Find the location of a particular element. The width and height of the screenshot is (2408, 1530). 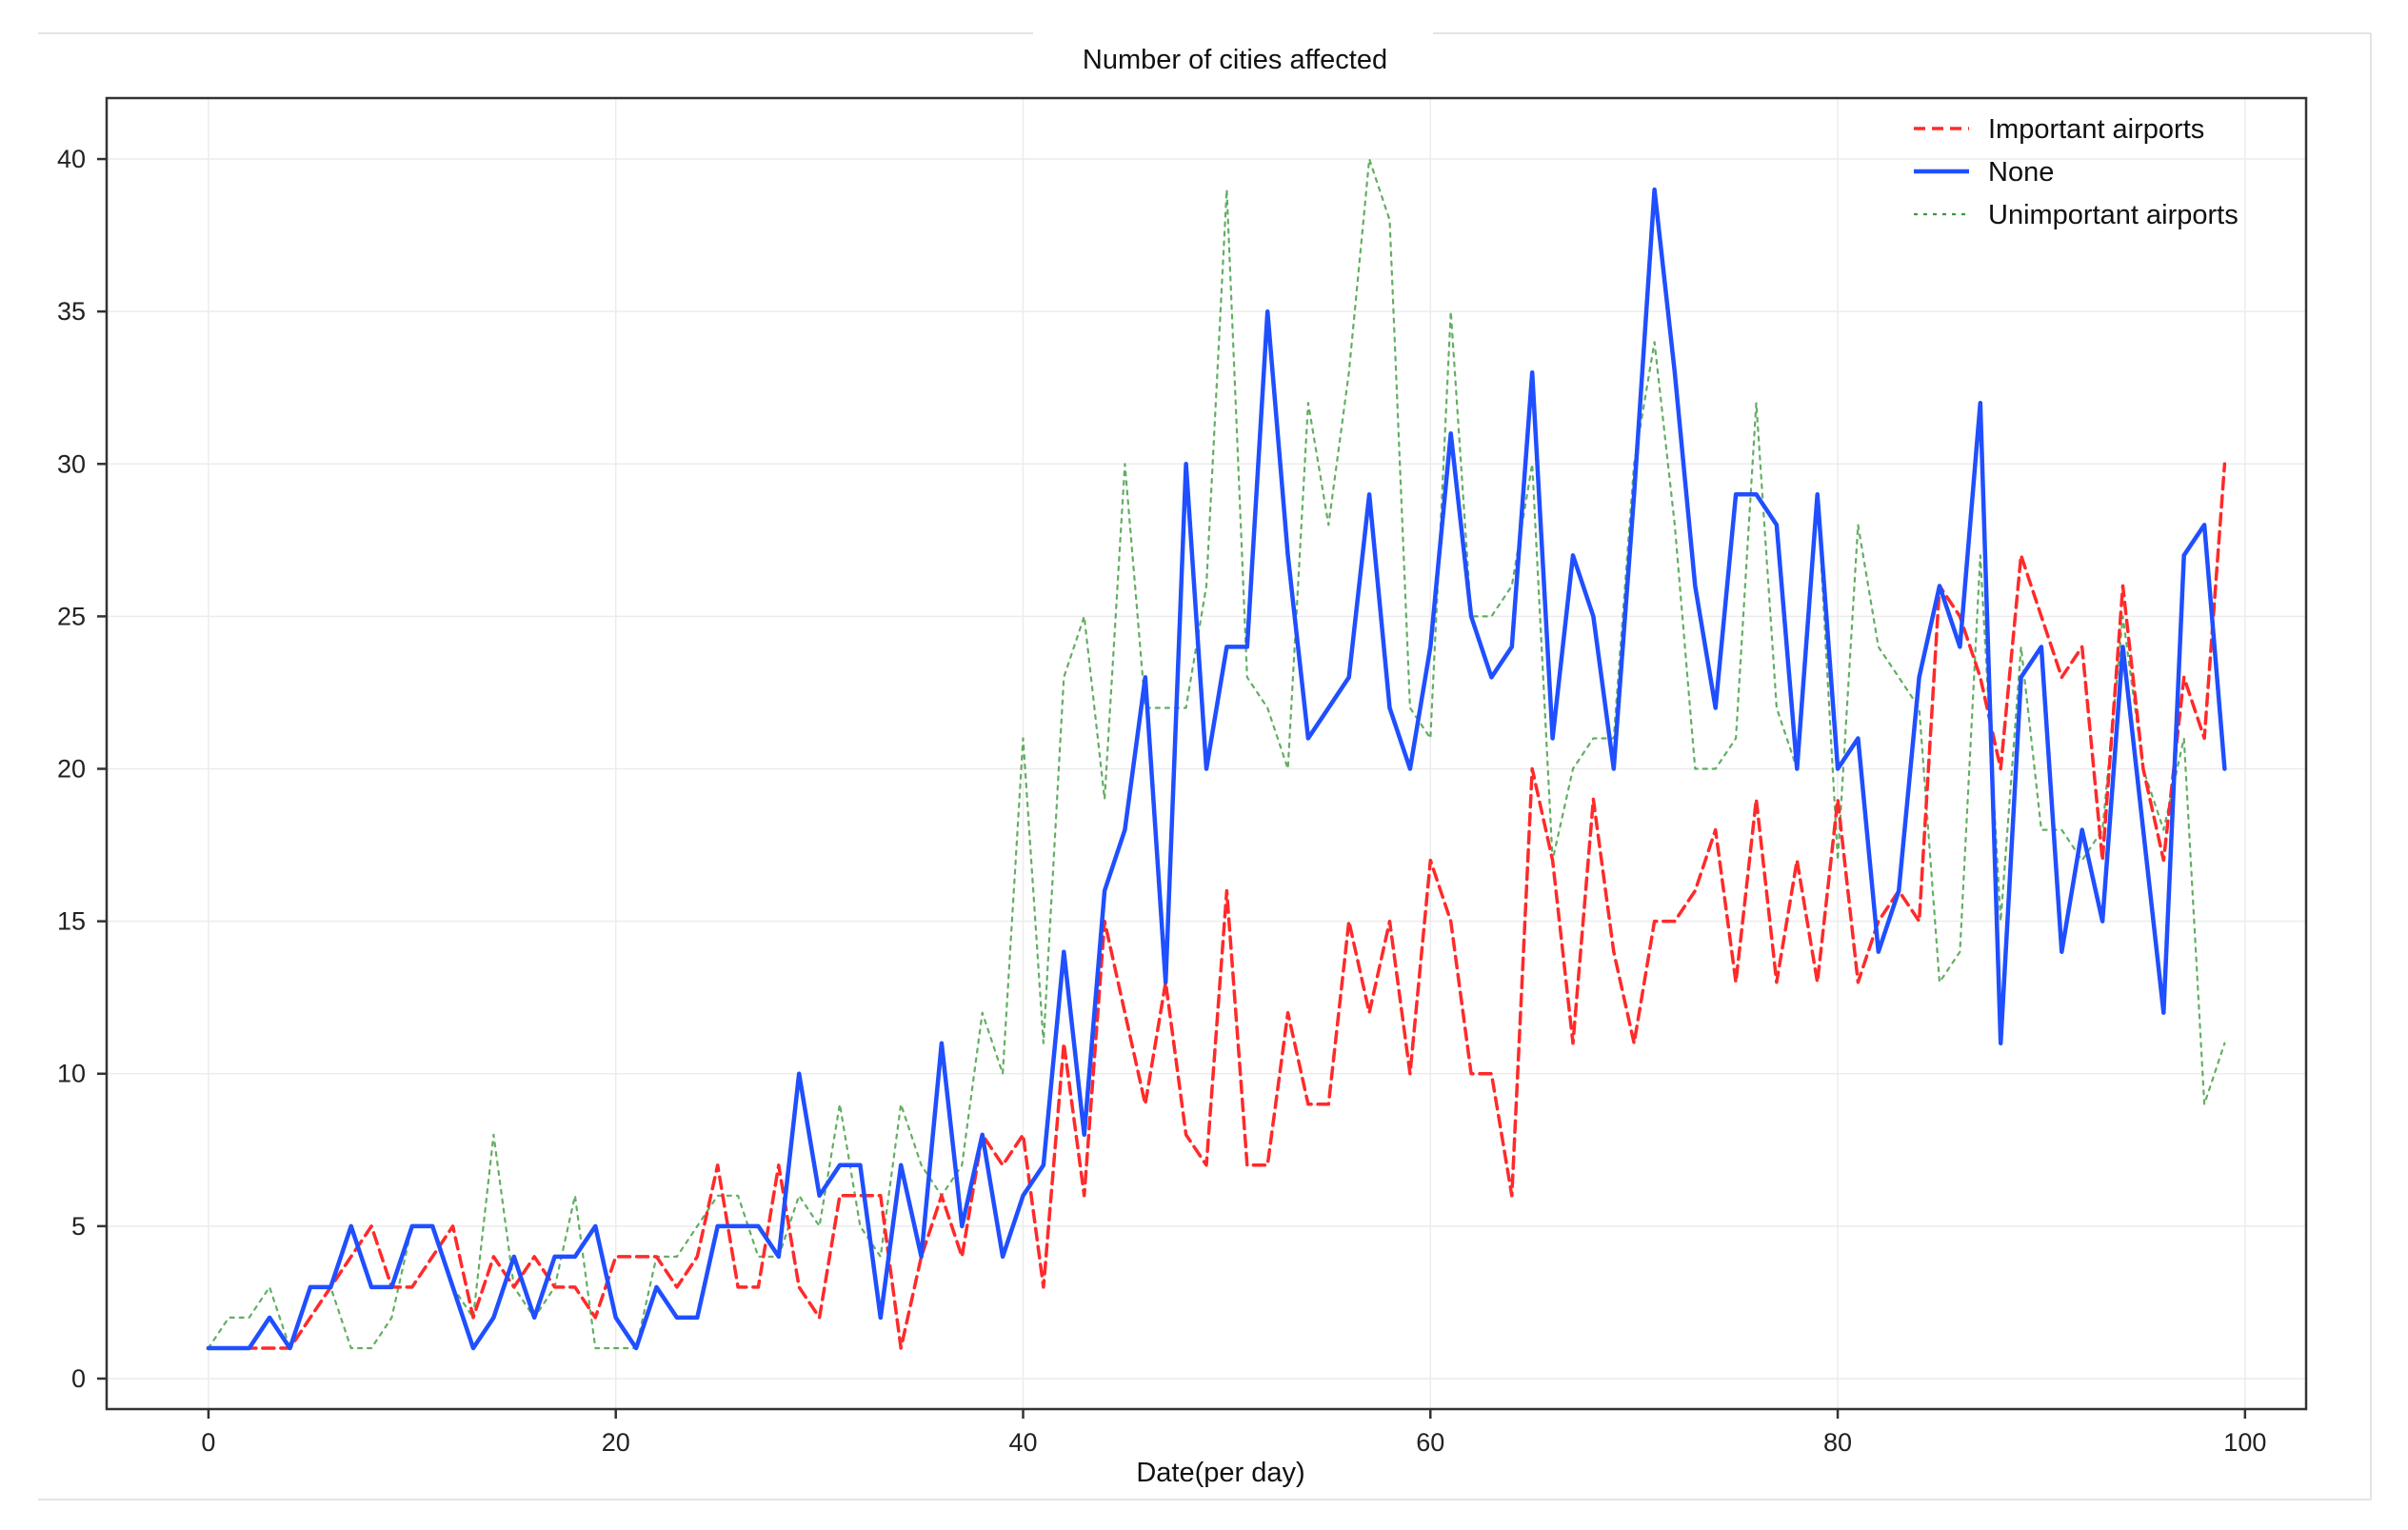

y-tick-label: 40 is located at coordinates (71, 159).